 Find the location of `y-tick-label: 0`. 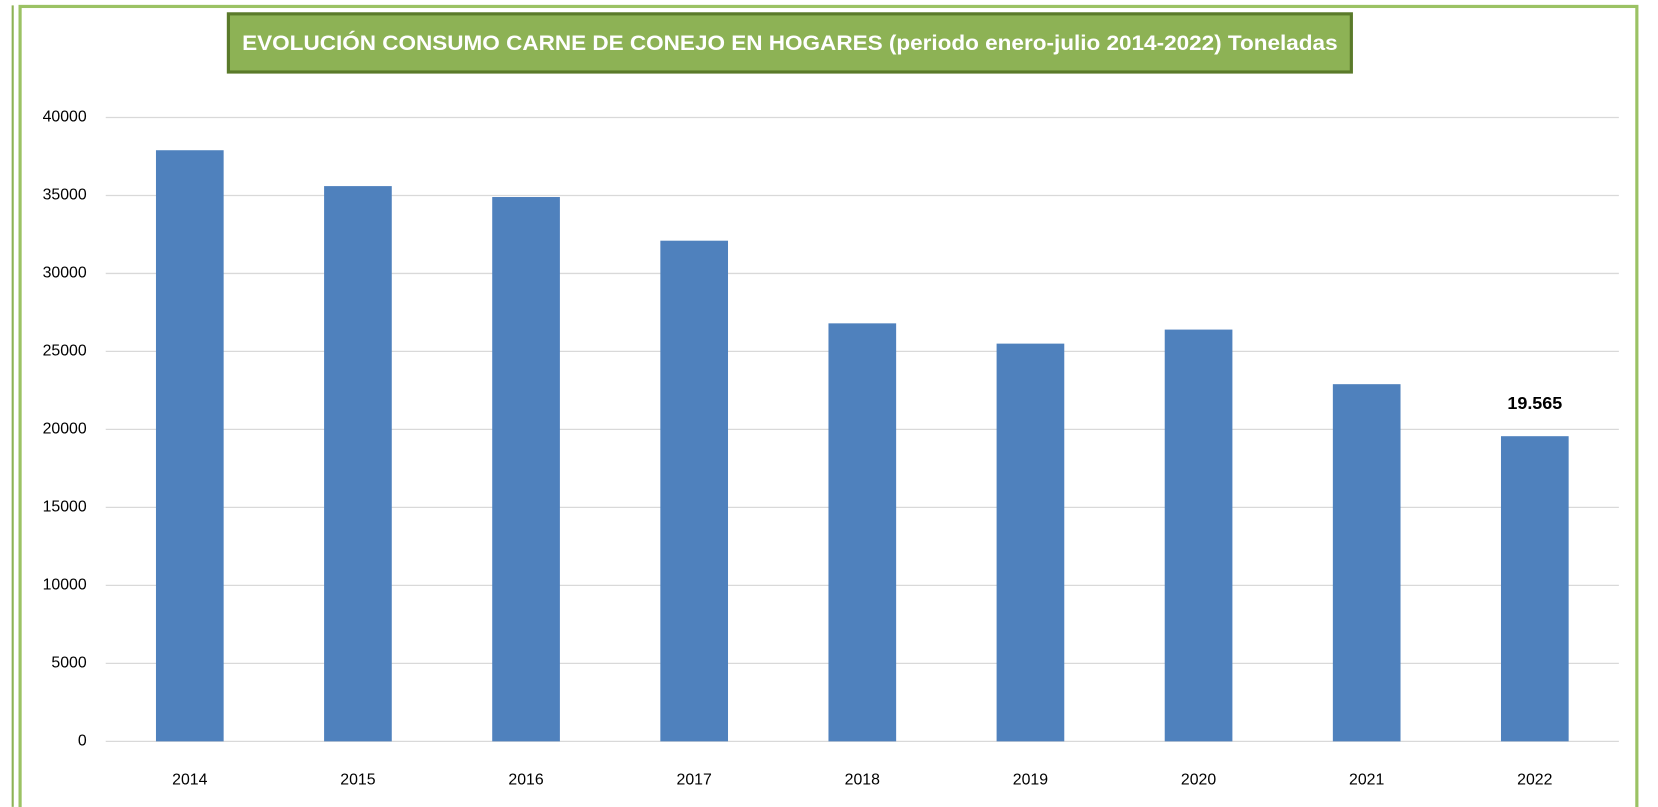

y-tick-label: 0 is located at coordinates (82, 741).